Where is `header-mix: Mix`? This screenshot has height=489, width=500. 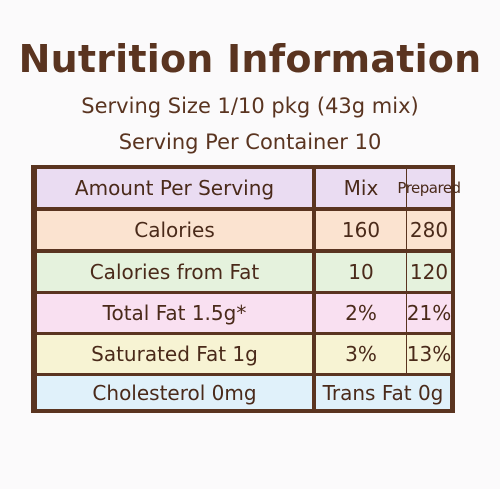 header-mix: Mix is located at coordinates (361, 188).